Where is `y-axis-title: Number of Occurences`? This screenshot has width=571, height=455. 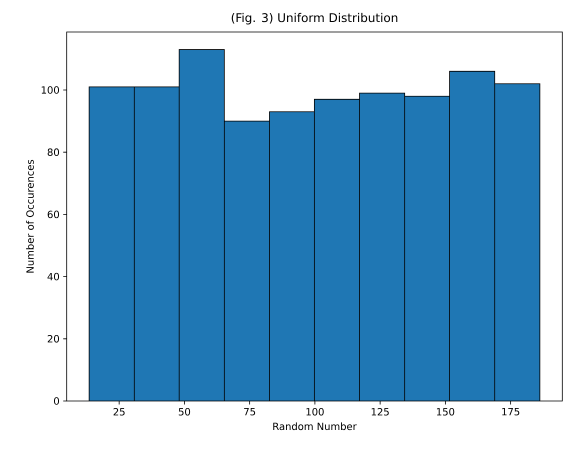
y-axis-title: Number of Occurences is located at coordinates (30, 216).